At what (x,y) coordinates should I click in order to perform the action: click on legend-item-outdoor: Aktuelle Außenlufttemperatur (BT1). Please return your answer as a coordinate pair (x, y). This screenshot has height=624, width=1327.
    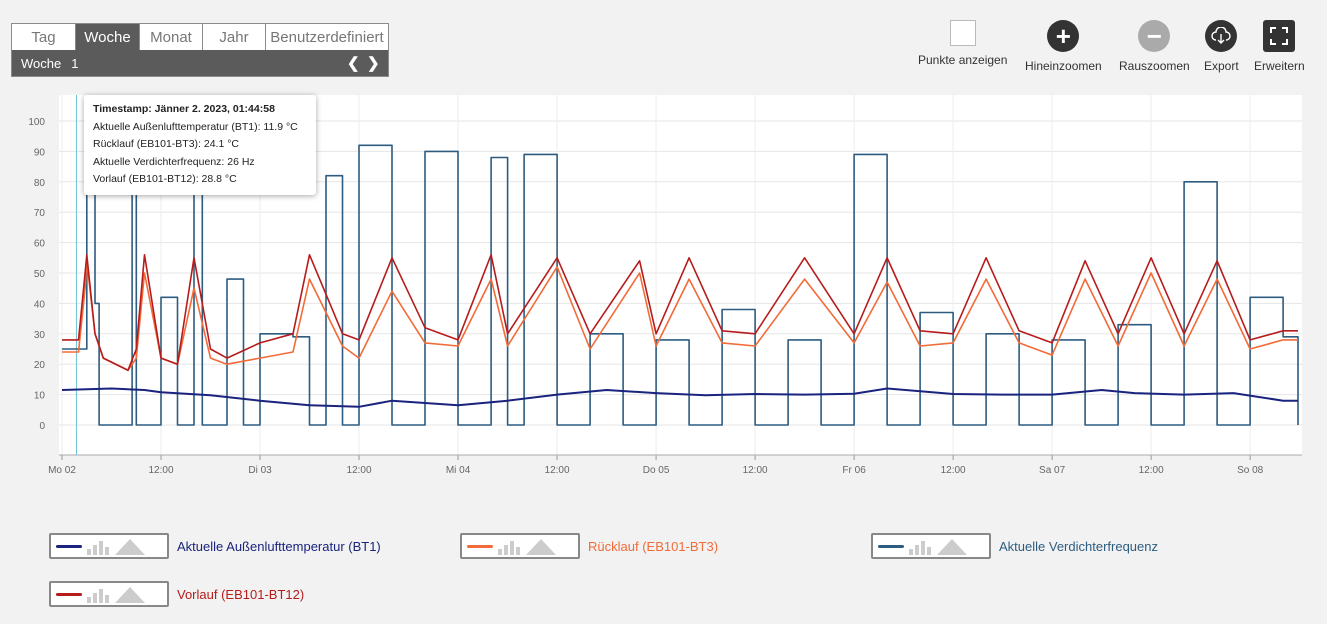
    Looking at the image, I should click on (215, 546).